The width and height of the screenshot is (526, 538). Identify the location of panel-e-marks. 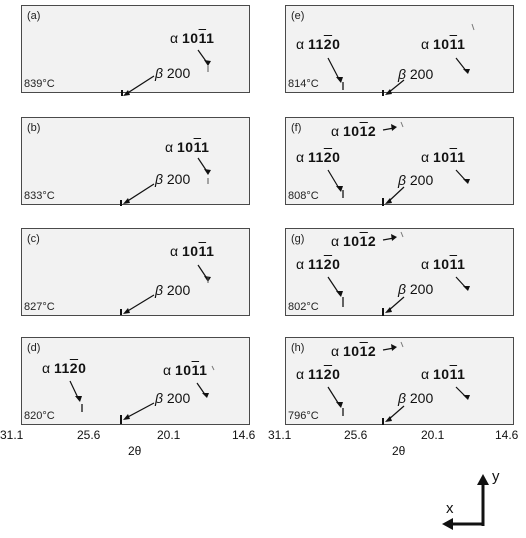
(400, 50).